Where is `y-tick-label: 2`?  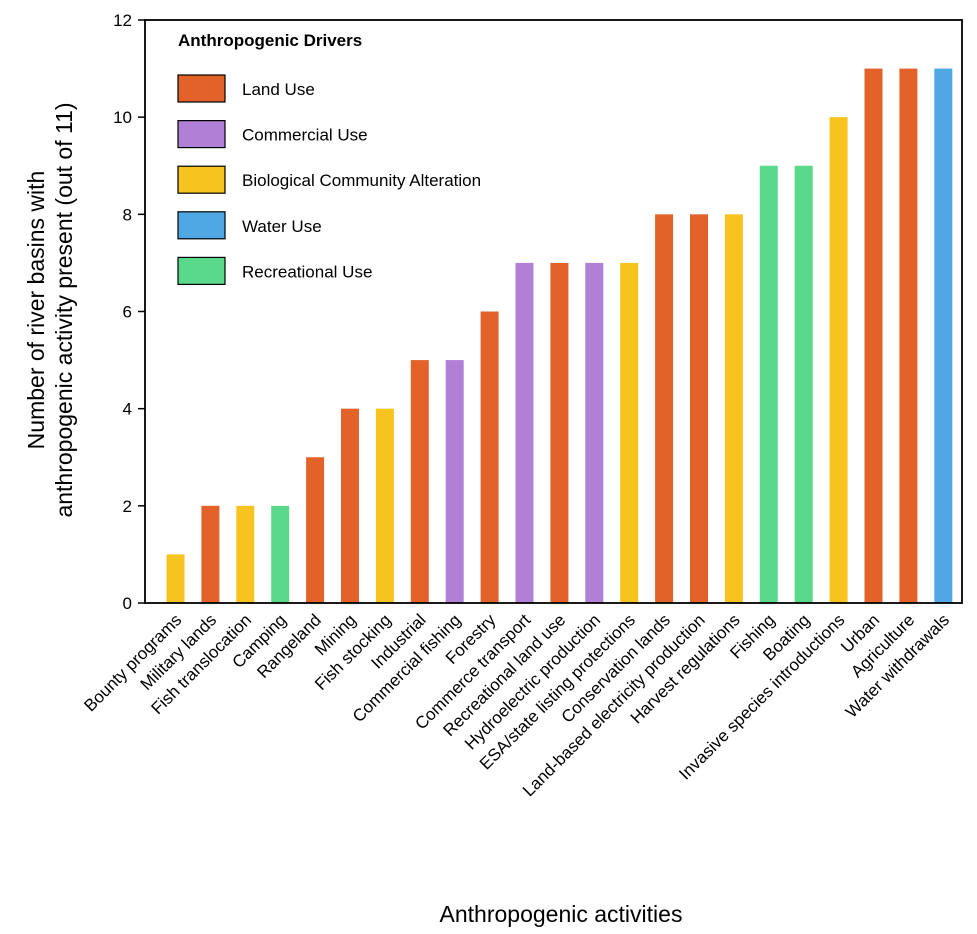
y-tick-label: 2 is located at coordinates (127, 506).